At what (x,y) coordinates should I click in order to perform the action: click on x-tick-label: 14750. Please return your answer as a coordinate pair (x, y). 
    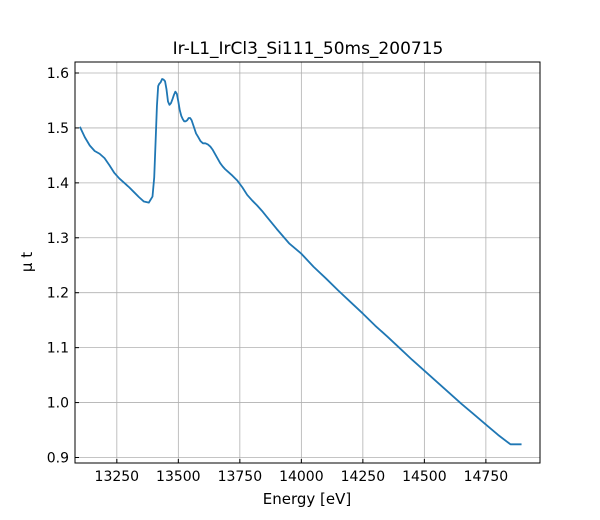
    Looking at the image, I should click on (486, 477).